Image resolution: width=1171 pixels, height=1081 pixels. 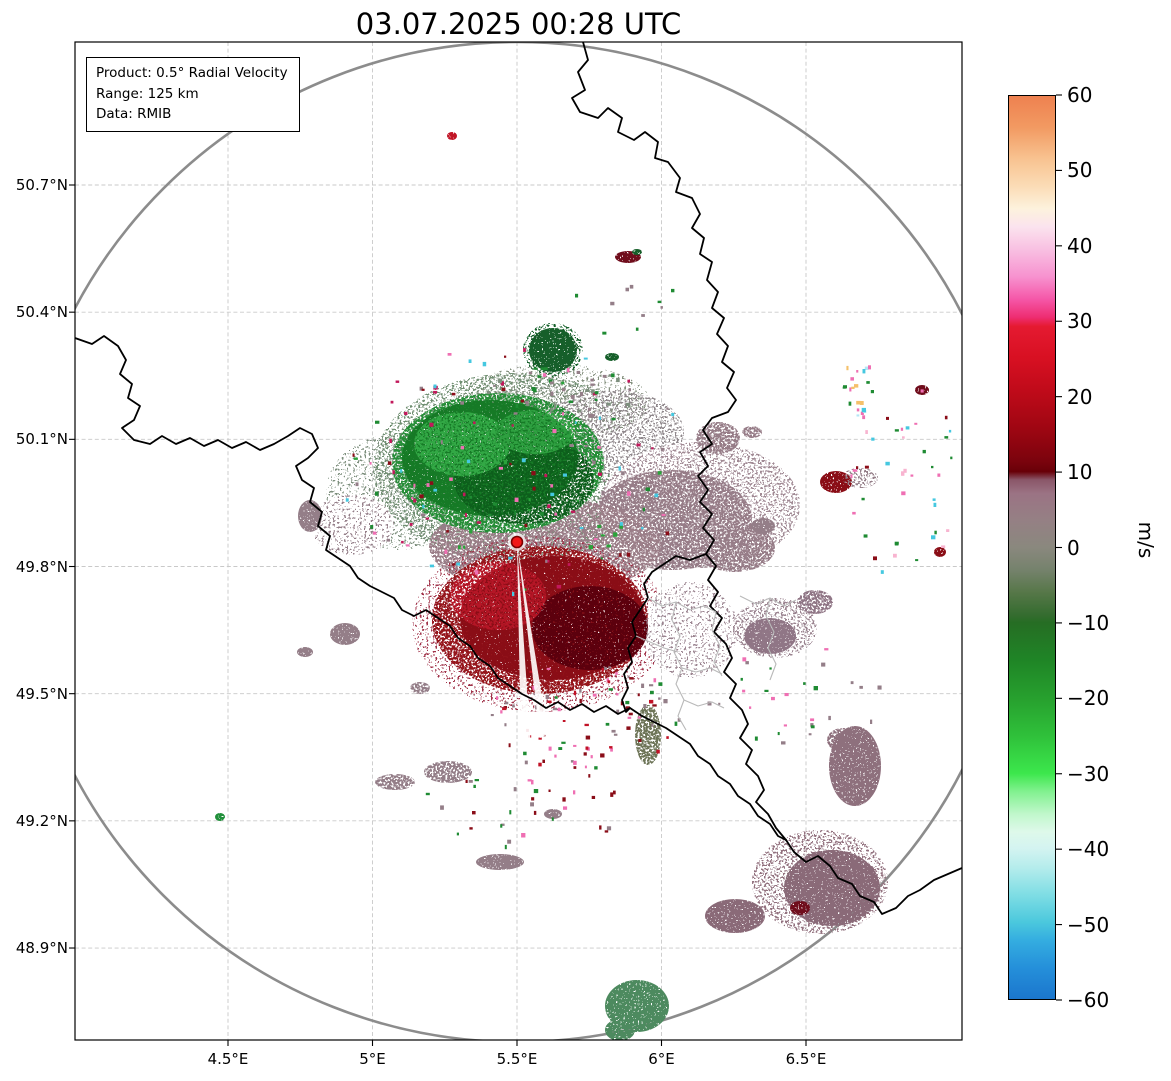 What do you see at coordinates (41, 439) in the screenshot?
I see `y-tick-label: 50.1°N` at bounding box center [41, 439].